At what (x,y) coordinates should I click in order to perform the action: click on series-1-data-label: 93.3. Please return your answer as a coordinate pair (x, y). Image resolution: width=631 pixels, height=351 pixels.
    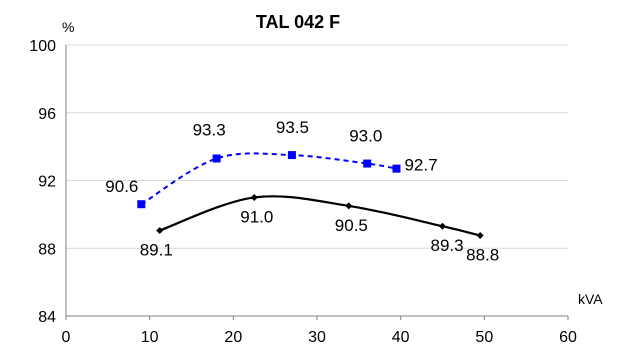
    Looking at the image, I should click on (209, 129).